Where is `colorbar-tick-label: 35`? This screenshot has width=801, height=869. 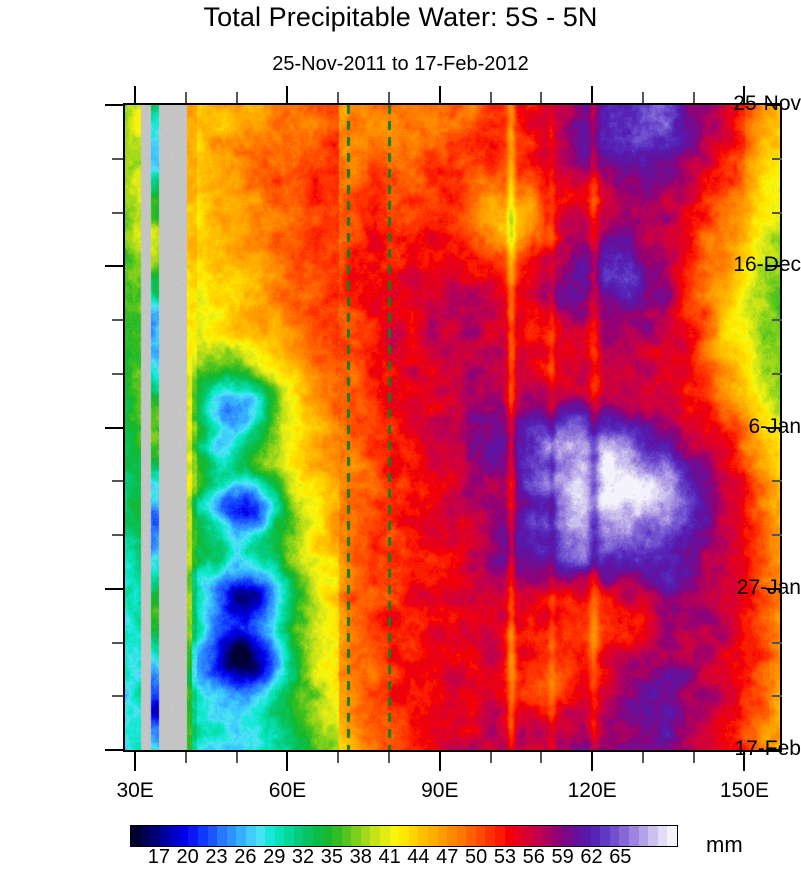 colorbar-tick-label: 35 is located at coordinates (332, 857).